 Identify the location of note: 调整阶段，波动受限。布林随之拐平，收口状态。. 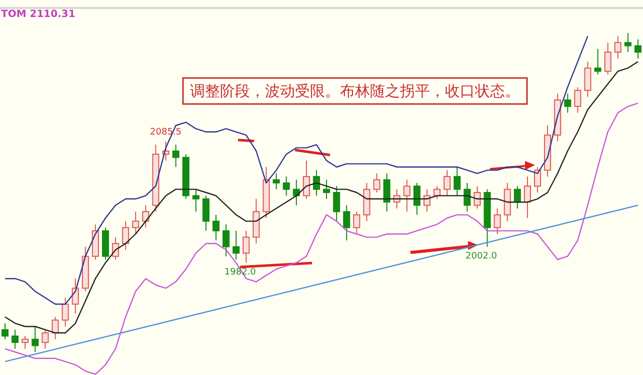
(355, 91).